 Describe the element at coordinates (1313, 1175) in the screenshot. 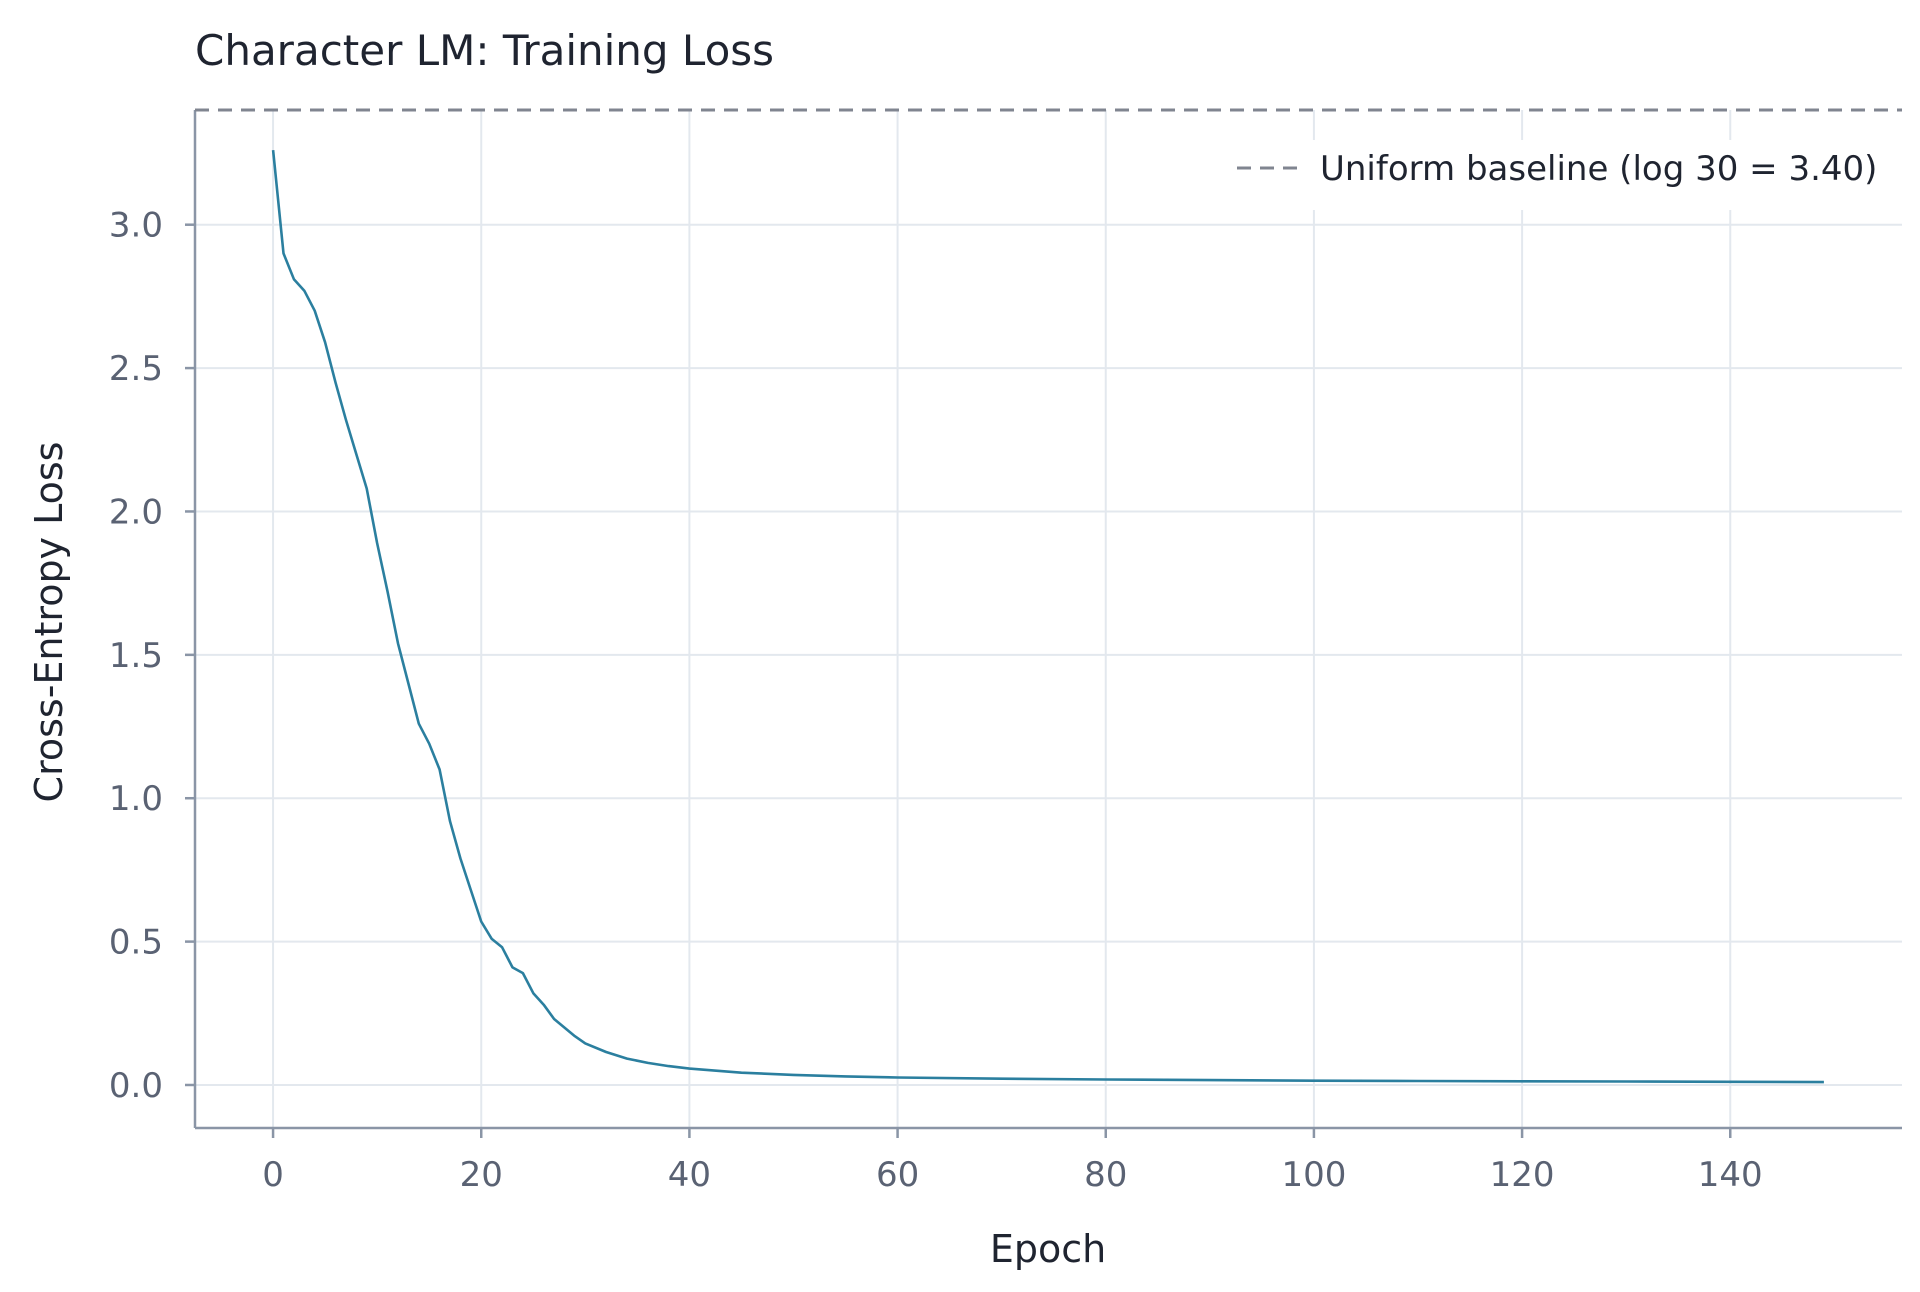

I see `x-tick-label: 100` at that location.